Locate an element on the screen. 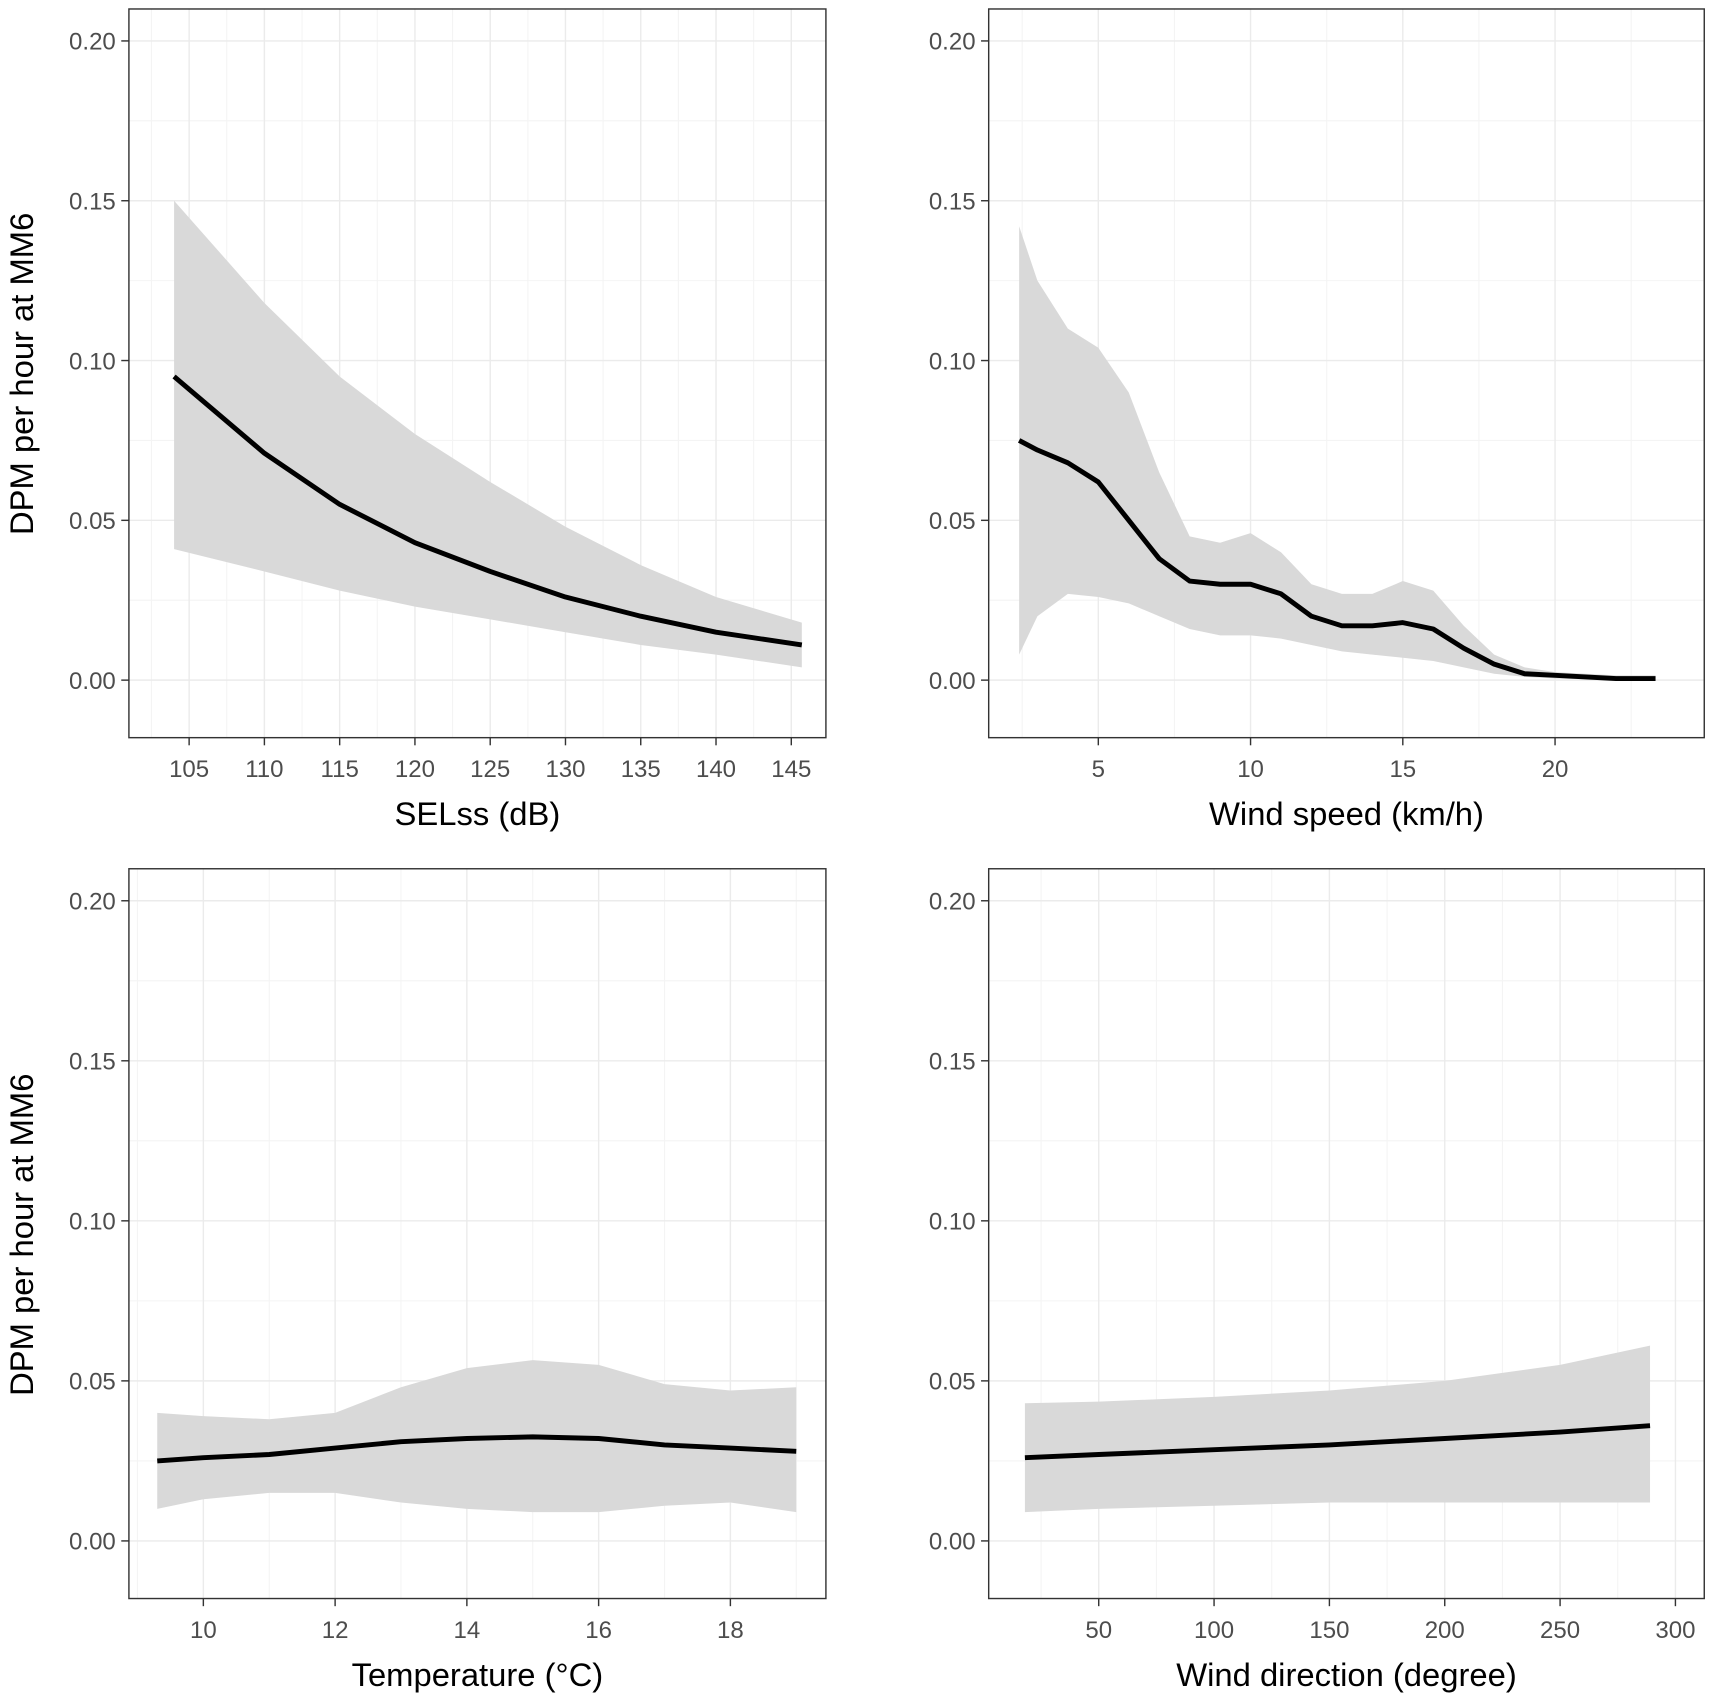  x-tick-label: 14 is located at coordinates (467, 1630).